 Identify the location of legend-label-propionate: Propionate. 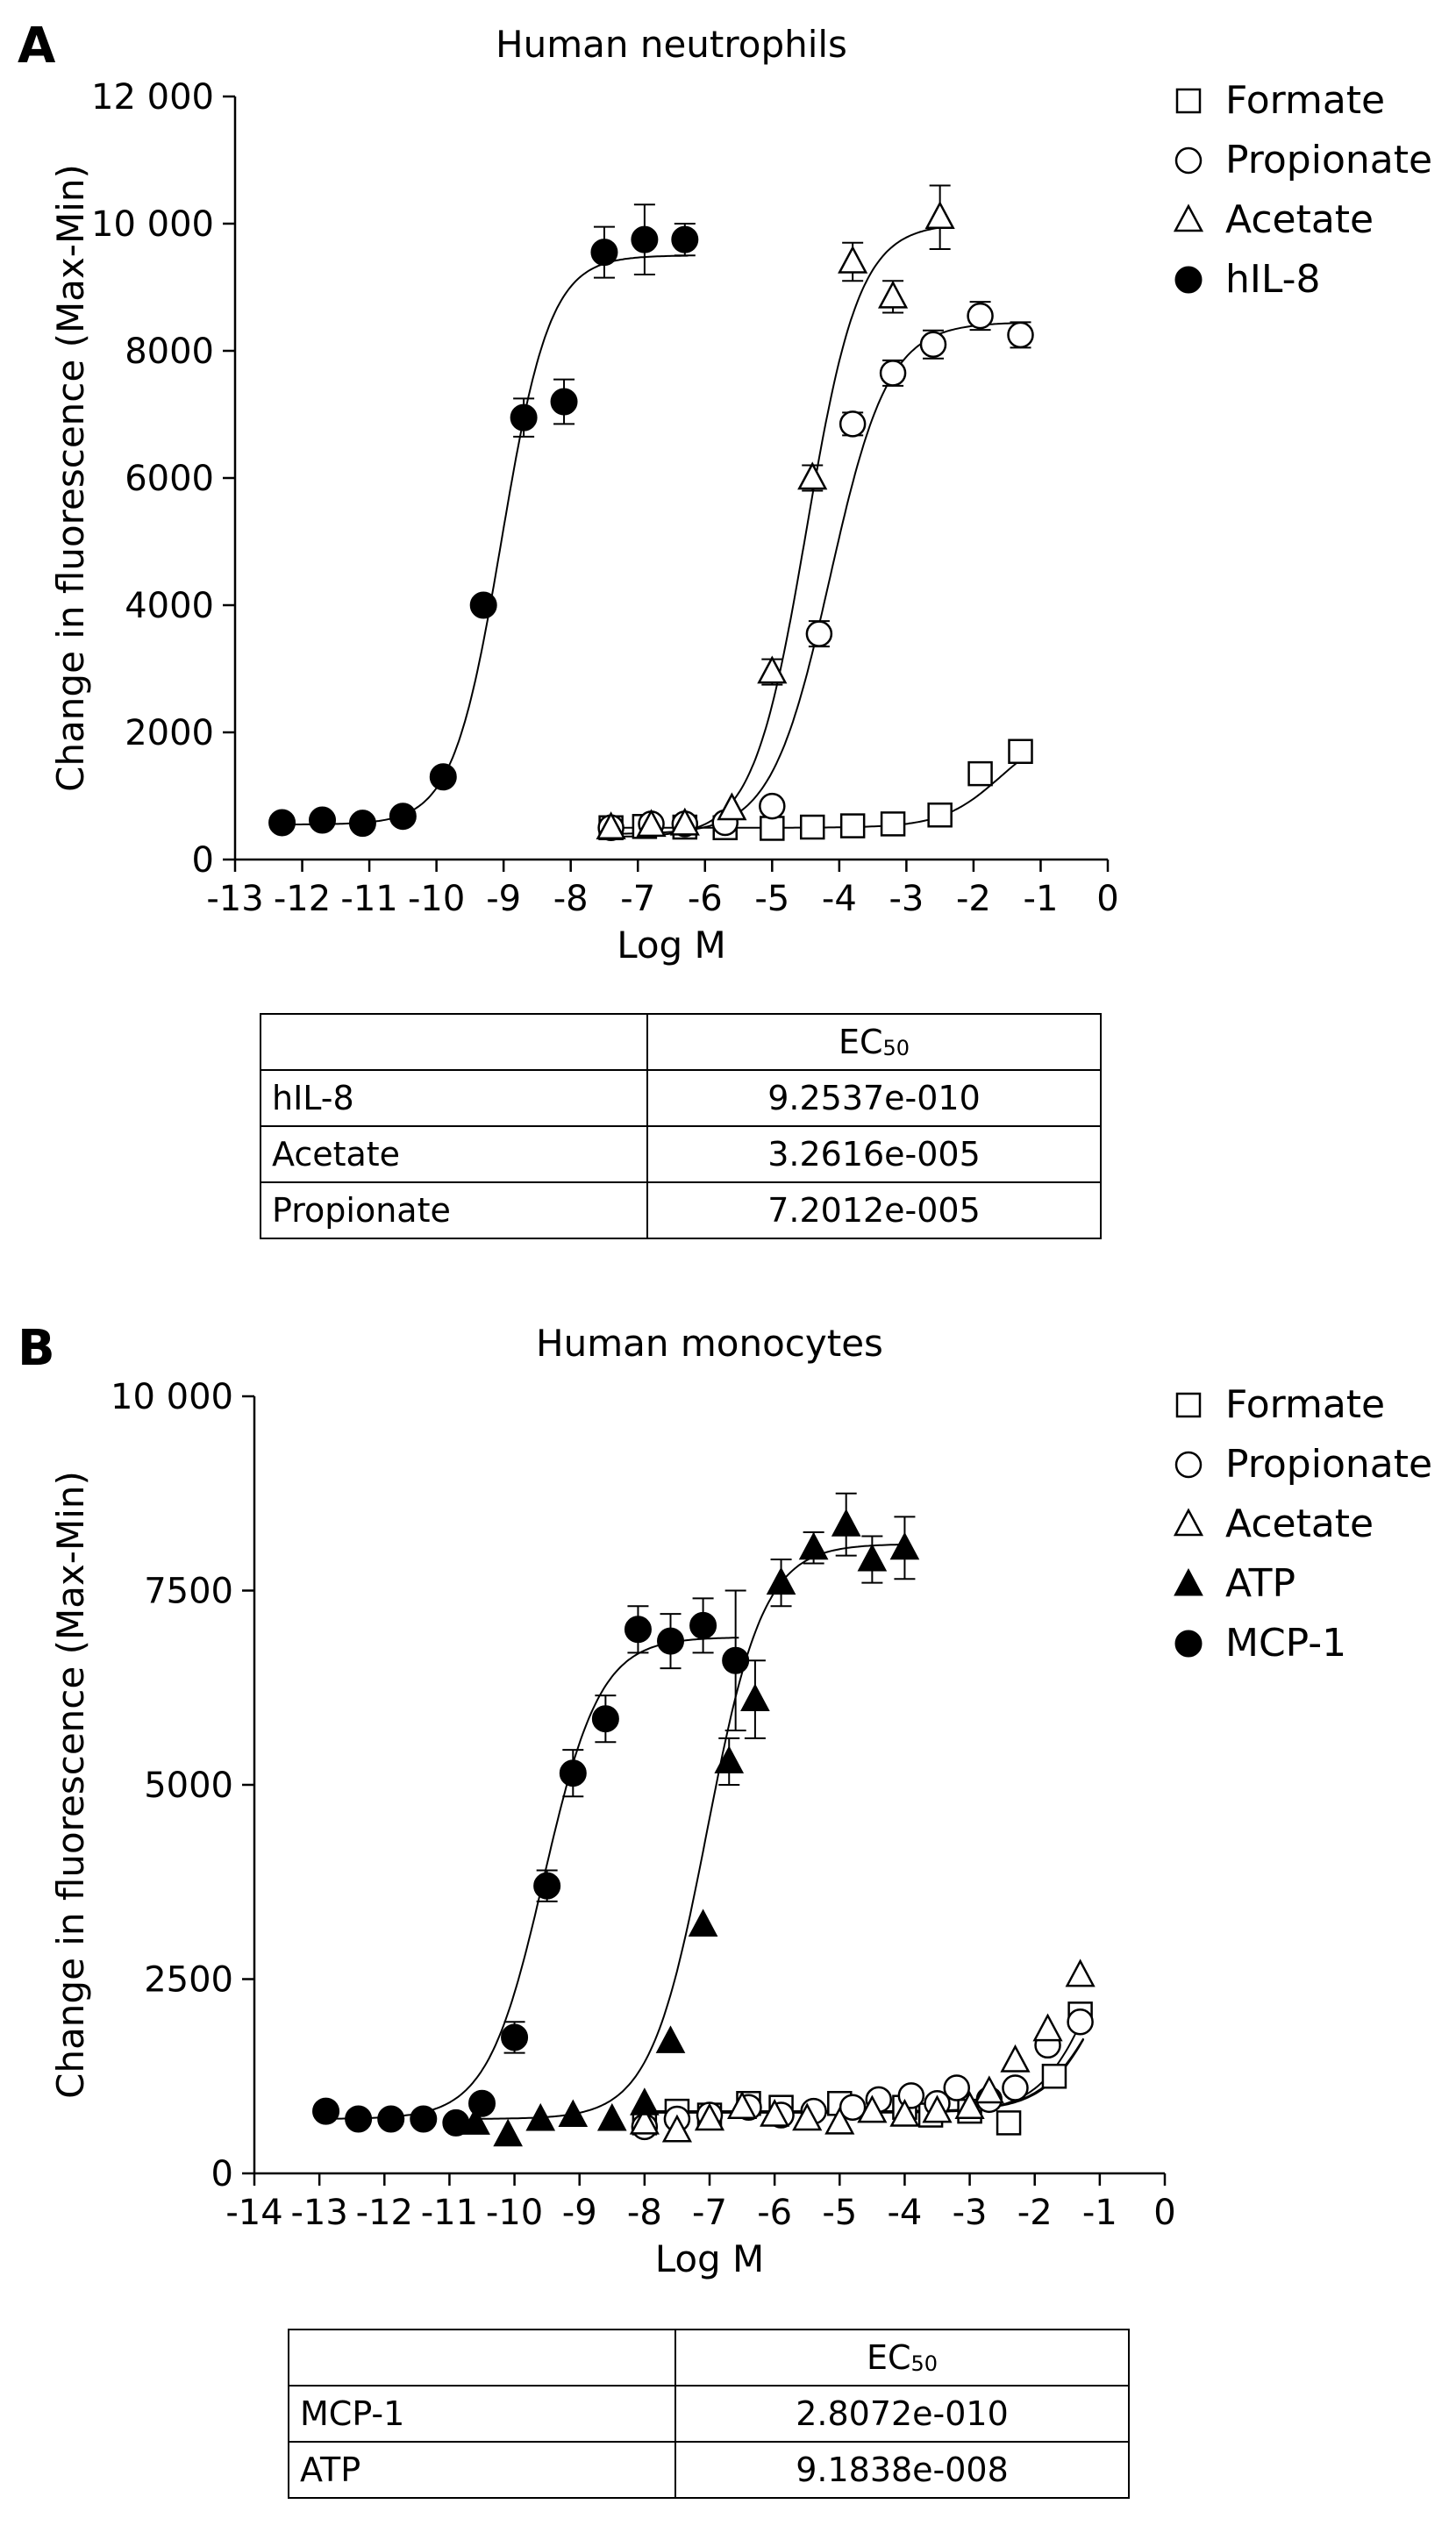
(1328, 1464).